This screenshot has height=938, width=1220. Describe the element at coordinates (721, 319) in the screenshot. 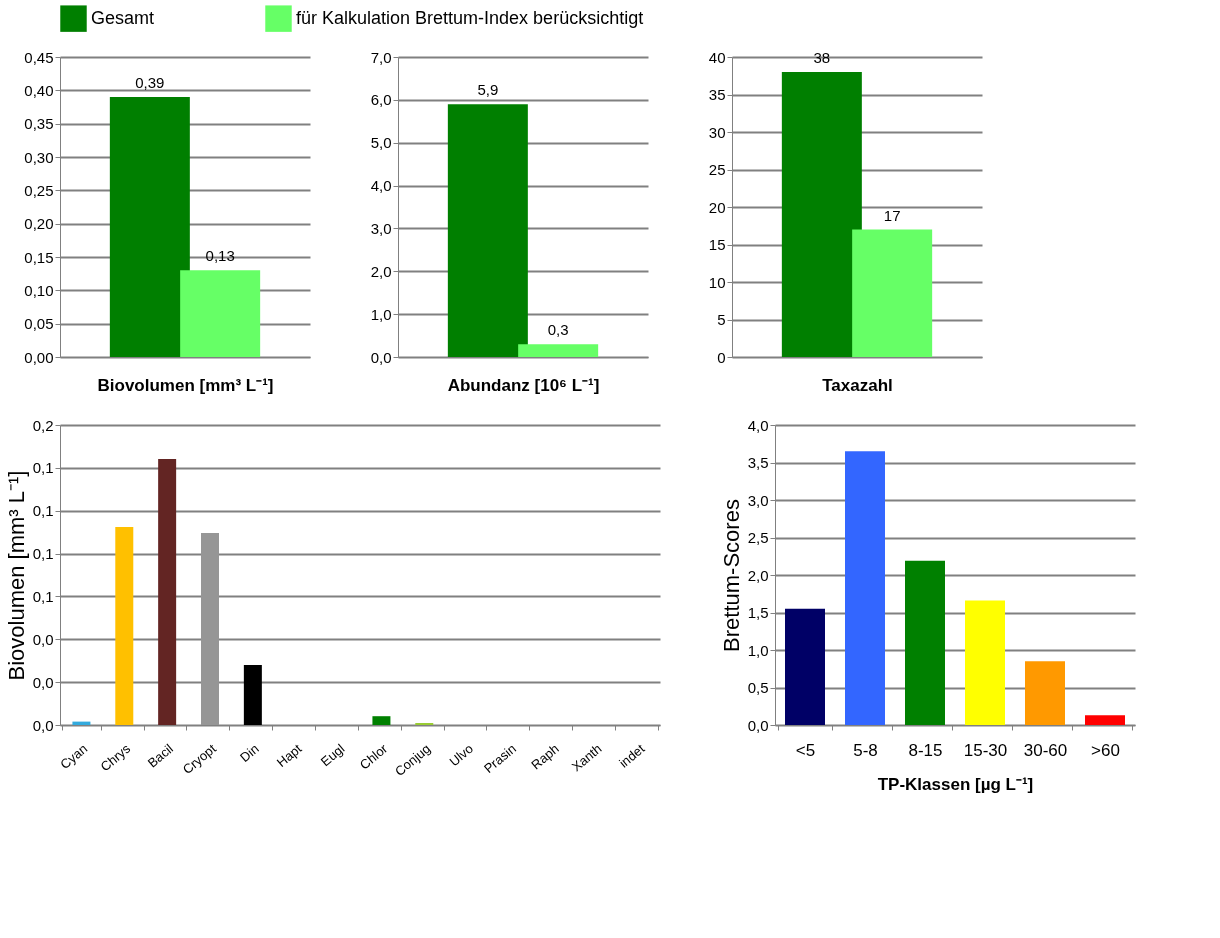

I see `y-tick-label: 5` at that location.